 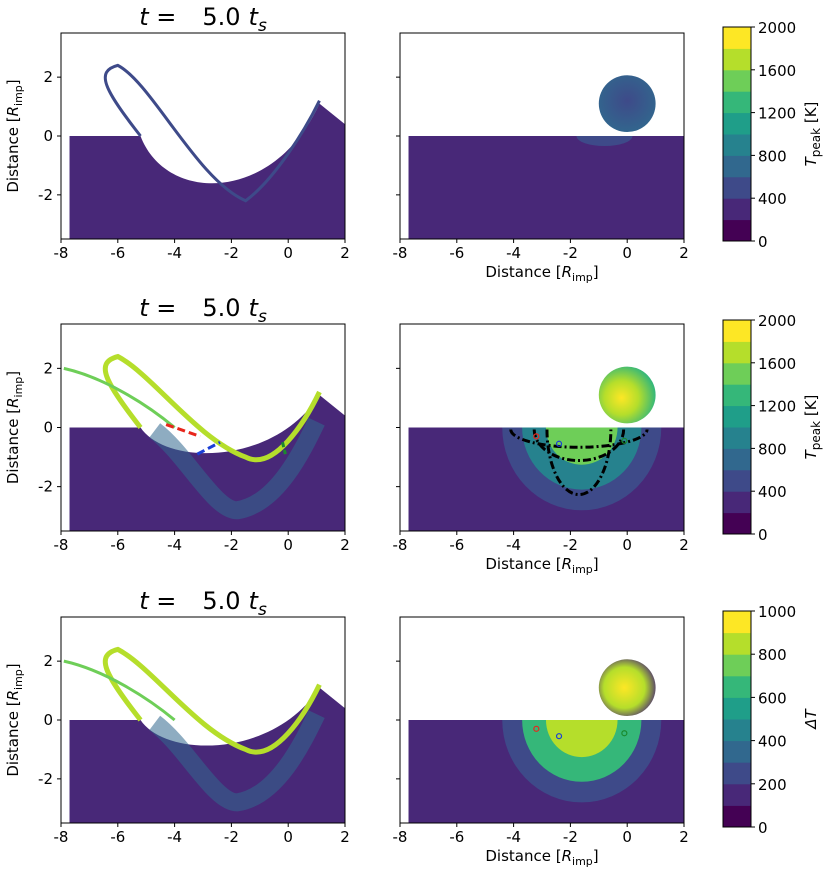 What do you see at coordinates (579, 446) in the screenshot?
I see `isotherm-line` at bounding box center [579, 446].